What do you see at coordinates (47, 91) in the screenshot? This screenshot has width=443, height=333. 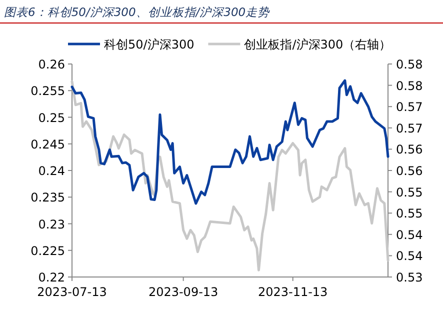 I see `y-tick-label: 0.255` at bounding box center [47, 91].